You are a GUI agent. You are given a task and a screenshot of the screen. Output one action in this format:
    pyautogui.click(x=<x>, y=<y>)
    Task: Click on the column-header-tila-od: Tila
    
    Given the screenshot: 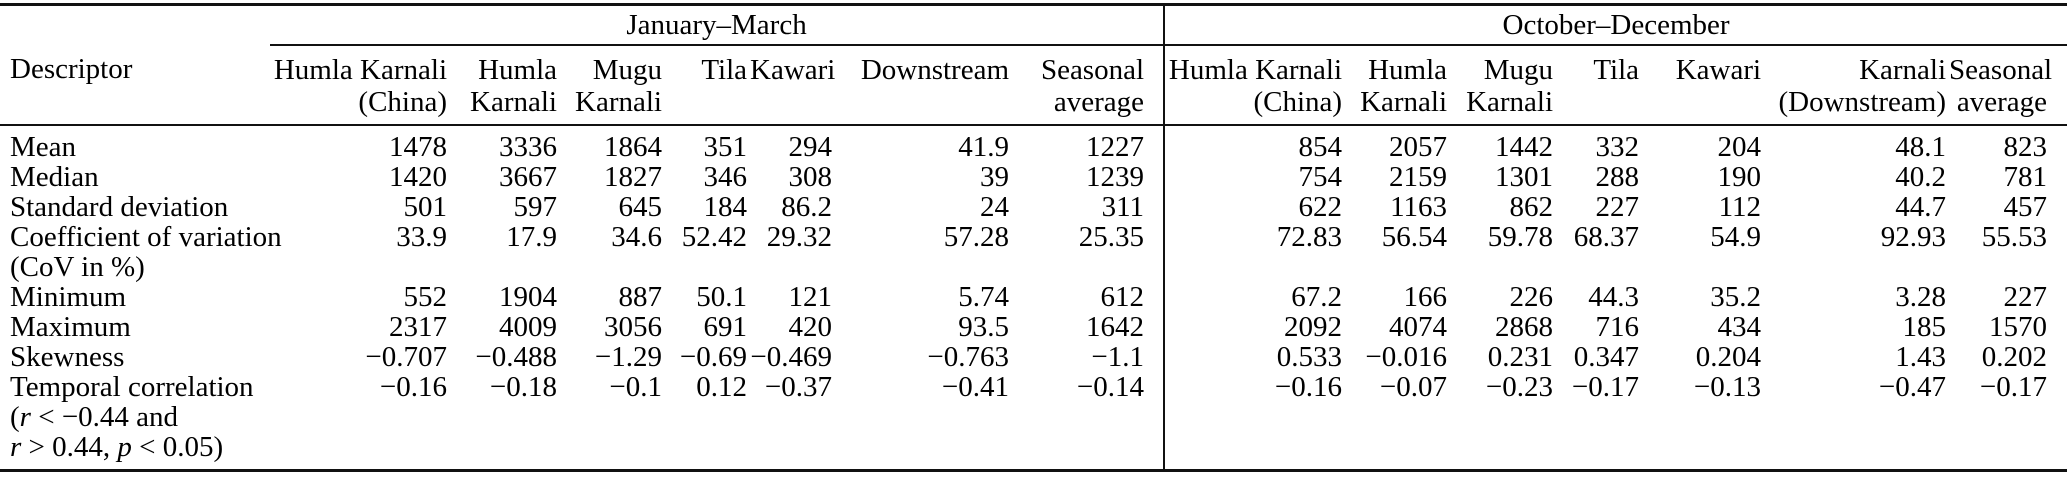 What is the action you would take?
    pyautogui.click(x=1599, y=85)
    